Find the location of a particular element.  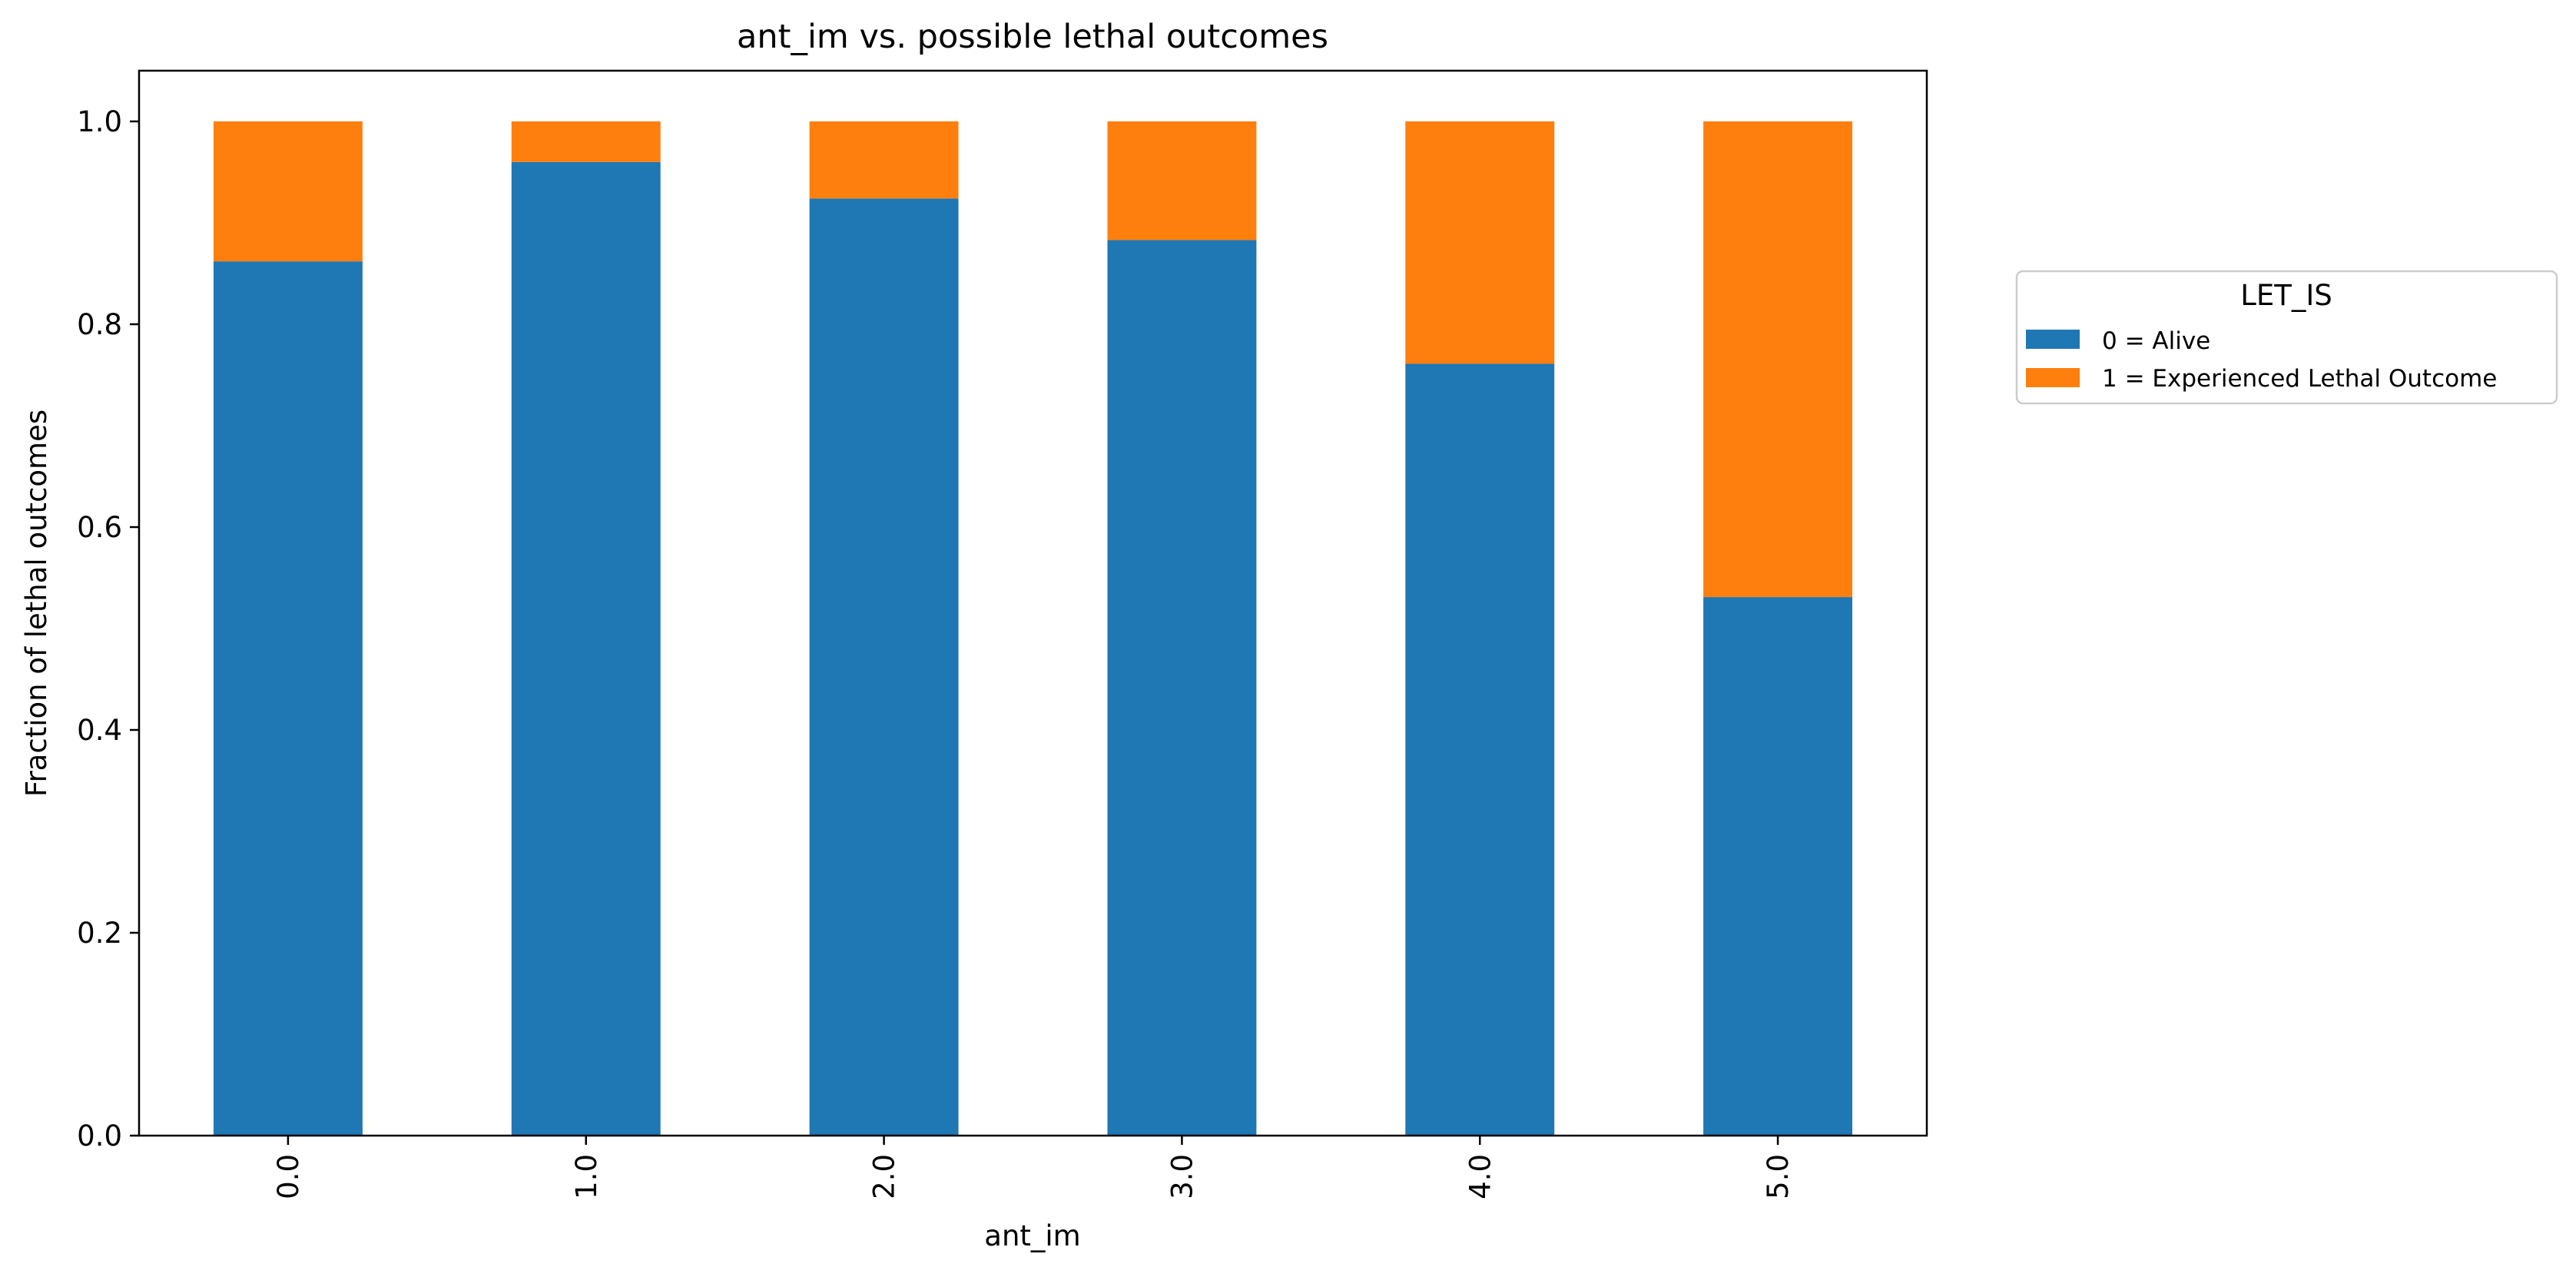

legend-frame is located at coordinates (2286, 337).